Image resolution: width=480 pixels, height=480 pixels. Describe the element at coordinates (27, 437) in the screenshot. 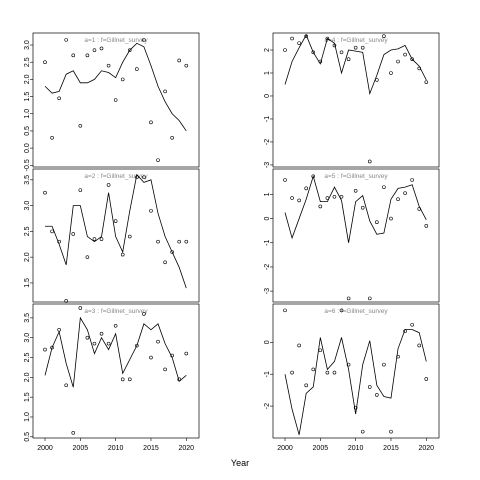

I see `y-tick-label: 0.5` at that location.